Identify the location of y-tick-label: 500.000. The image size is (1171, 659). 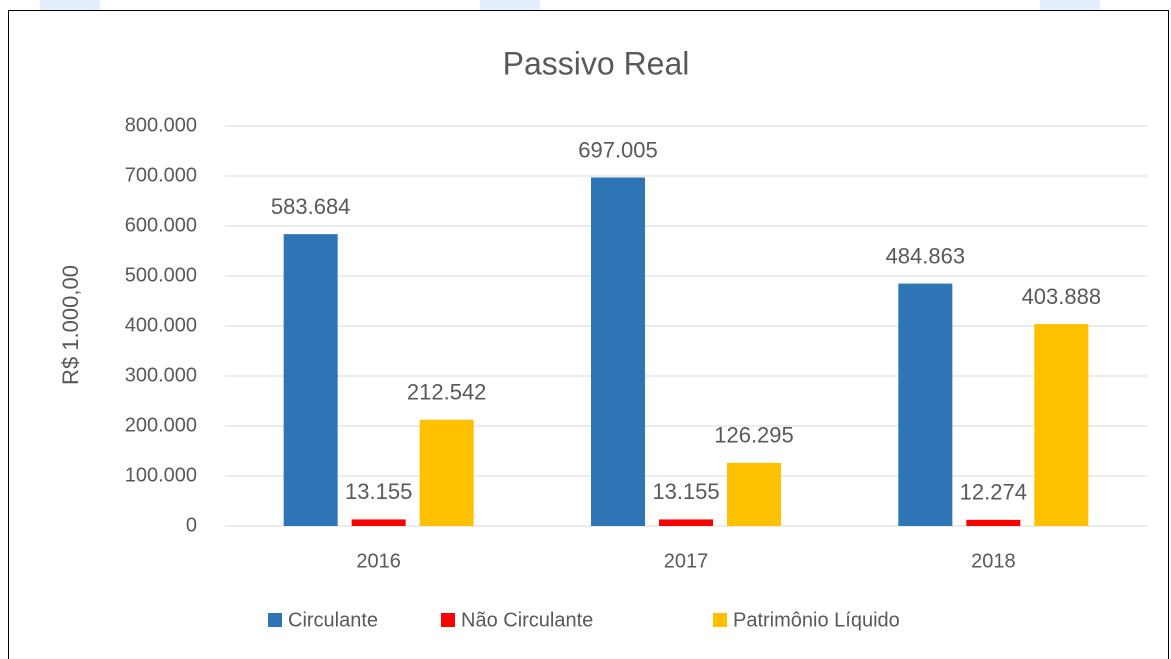
(161, 275).